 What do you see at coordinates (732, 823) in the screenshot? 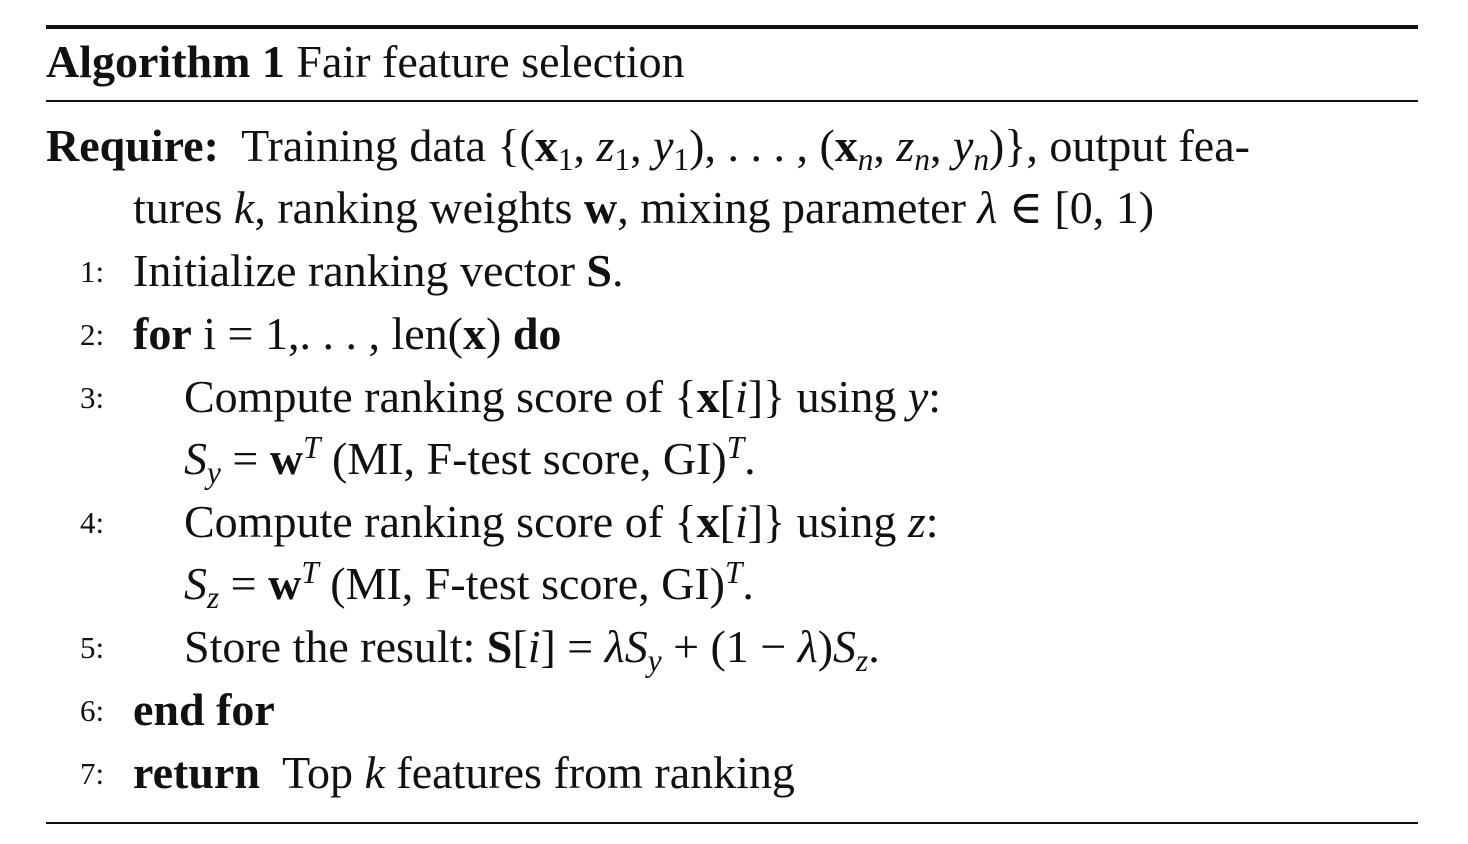
I see `bottom-rule` at bounding box center [732, 823].